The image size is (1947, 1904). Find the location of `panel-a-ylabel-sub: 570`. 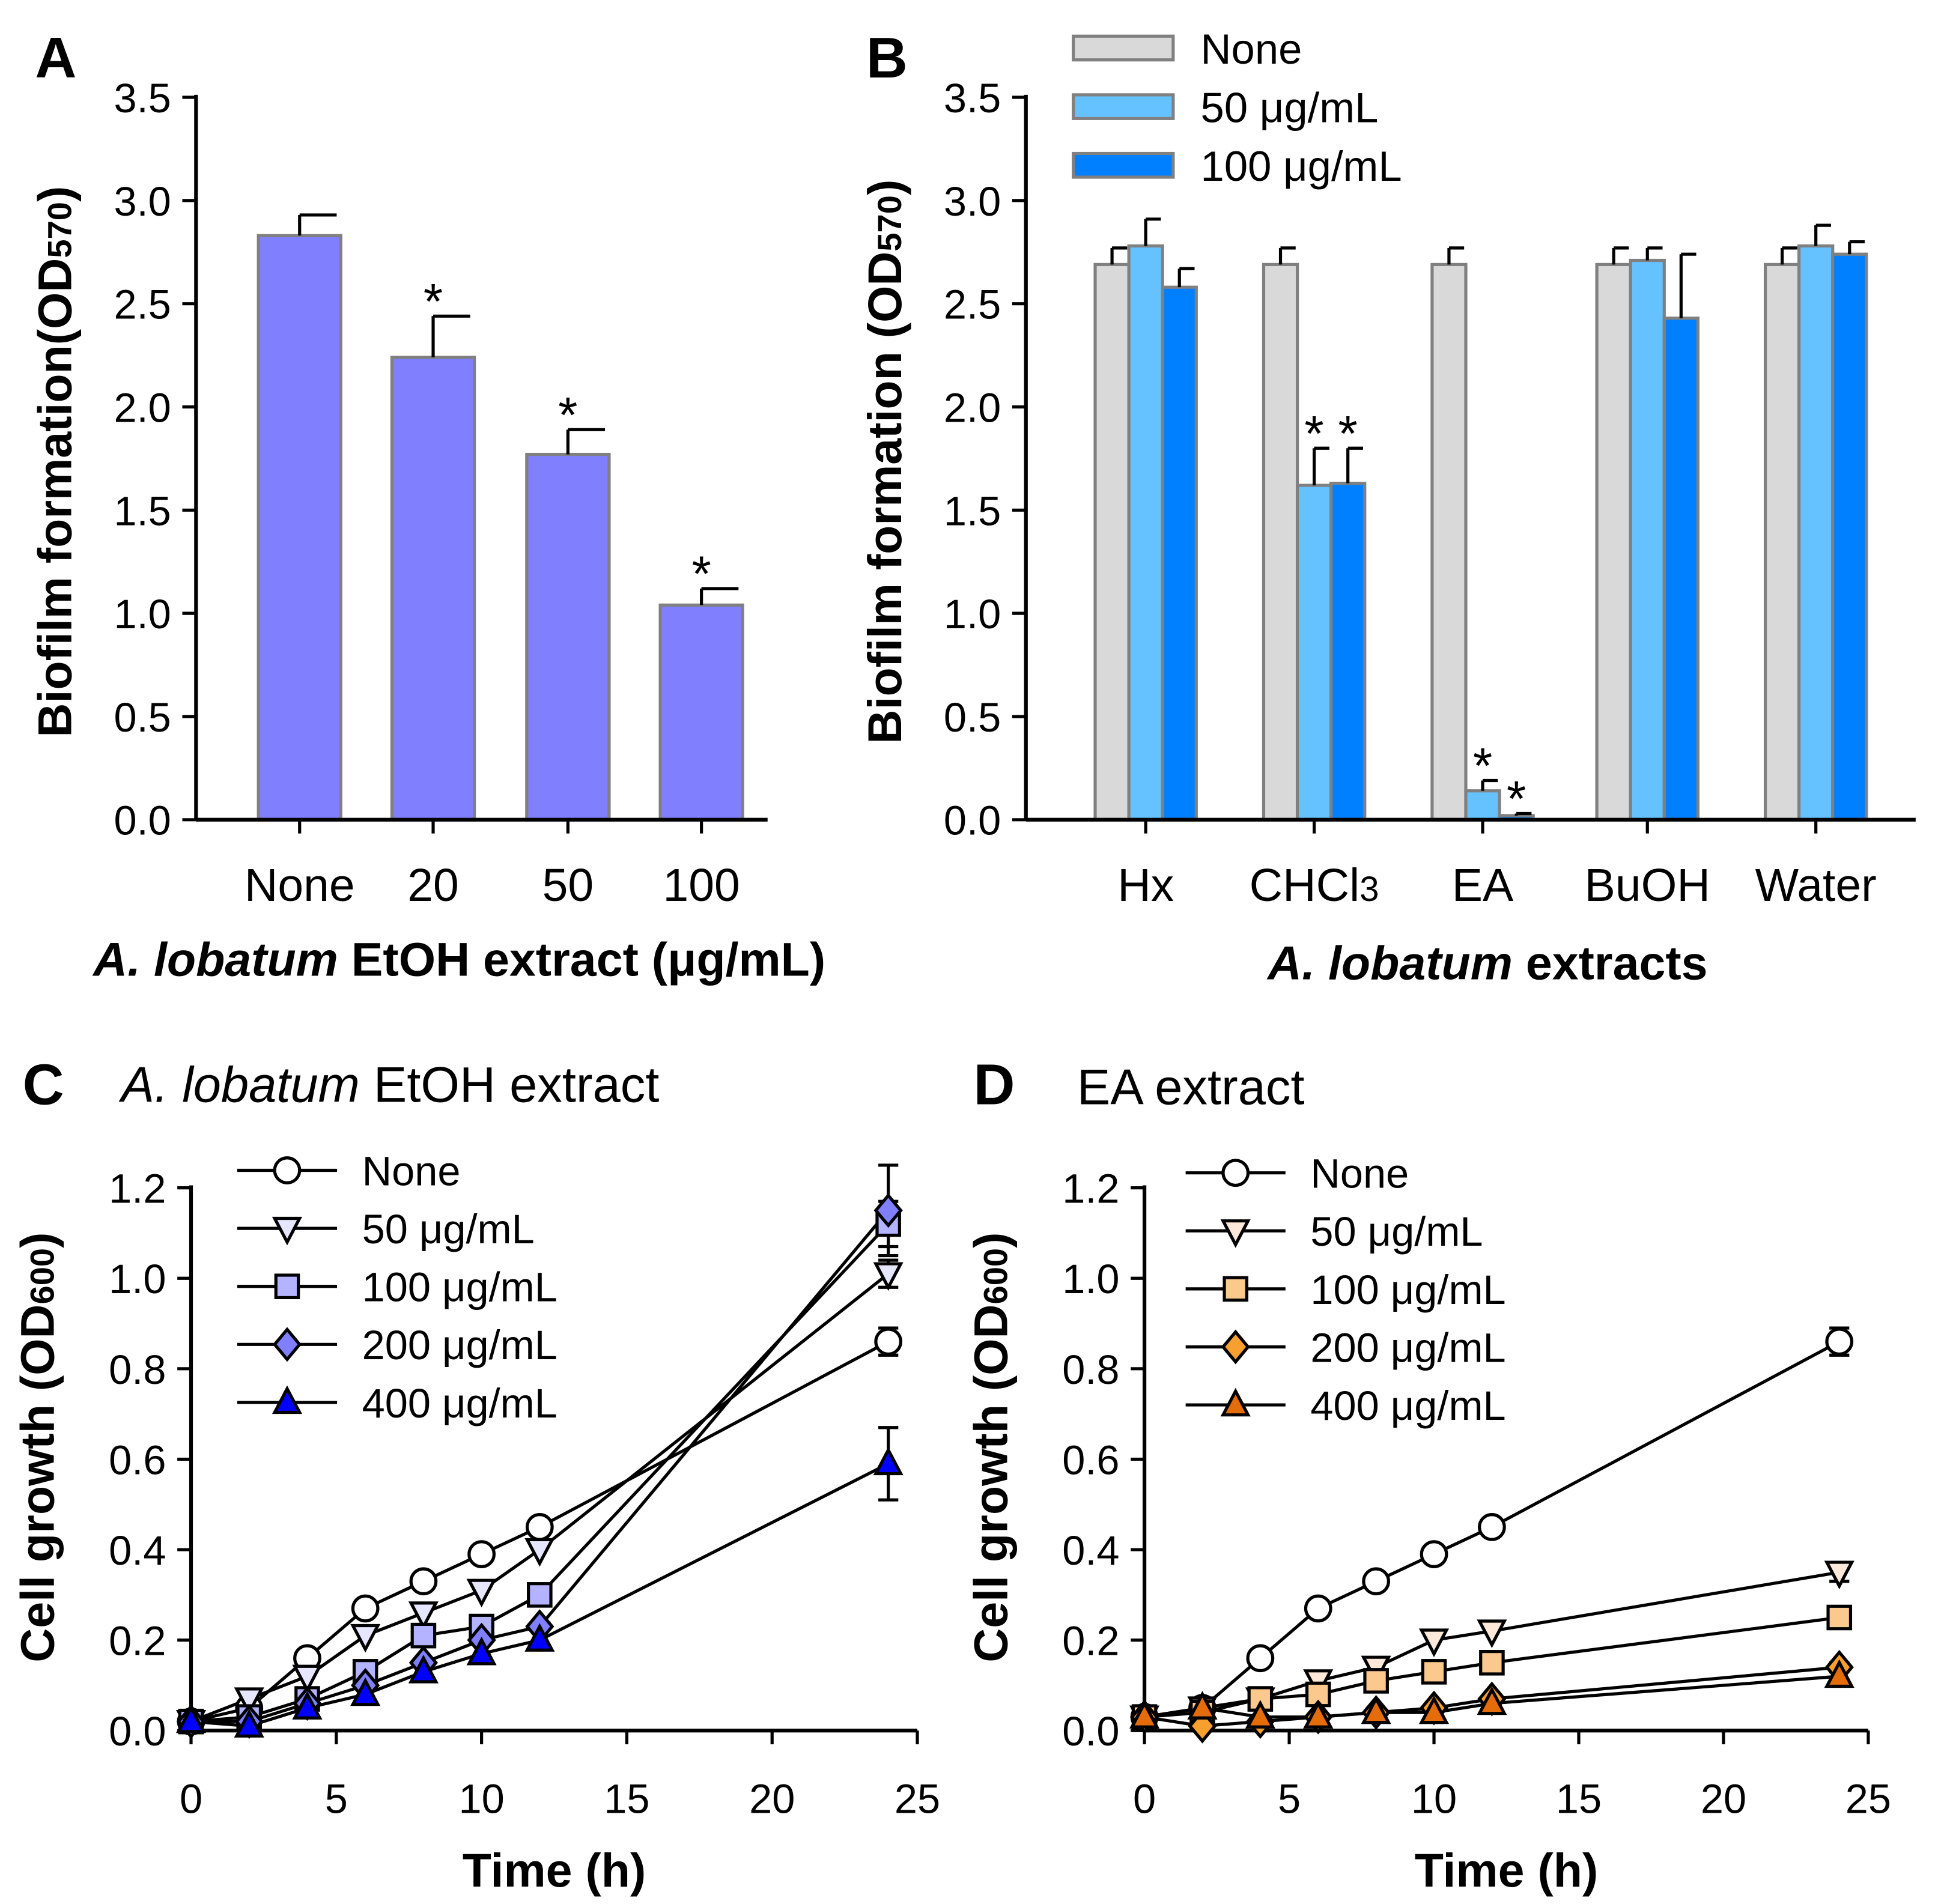

panel-a-ylabel-sub: 570 is located at coordinates (60, 230).